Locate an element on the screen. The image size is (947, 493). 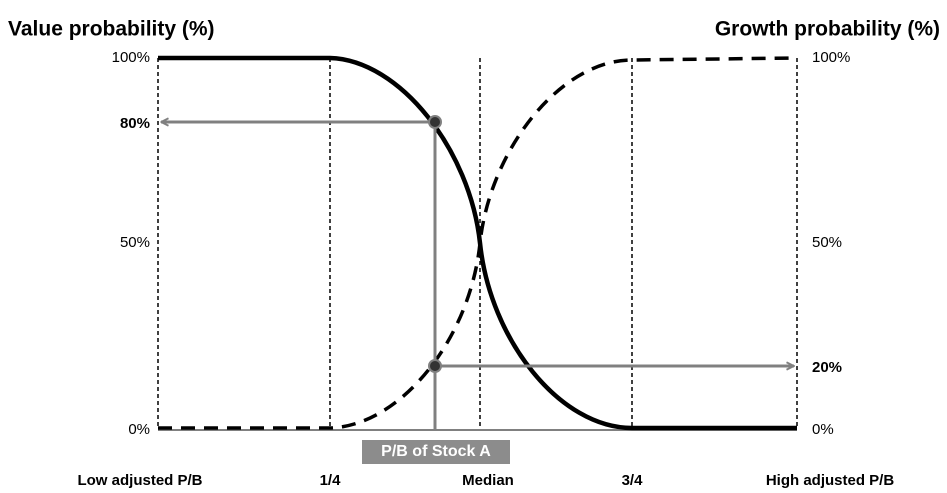
left-tick: 0% is located at coordinates (139, 429).